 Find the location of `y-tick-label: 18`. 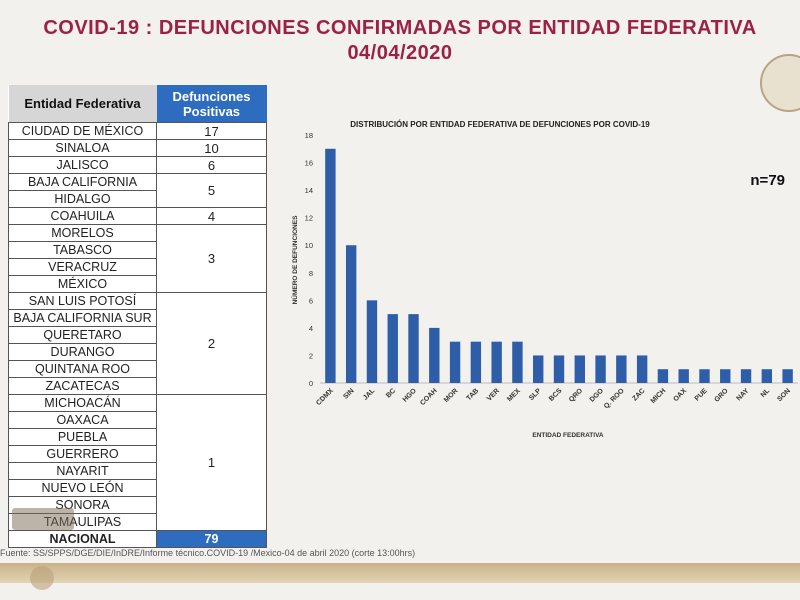

y-tick-label: 18 is located at coordinates (309, 135).